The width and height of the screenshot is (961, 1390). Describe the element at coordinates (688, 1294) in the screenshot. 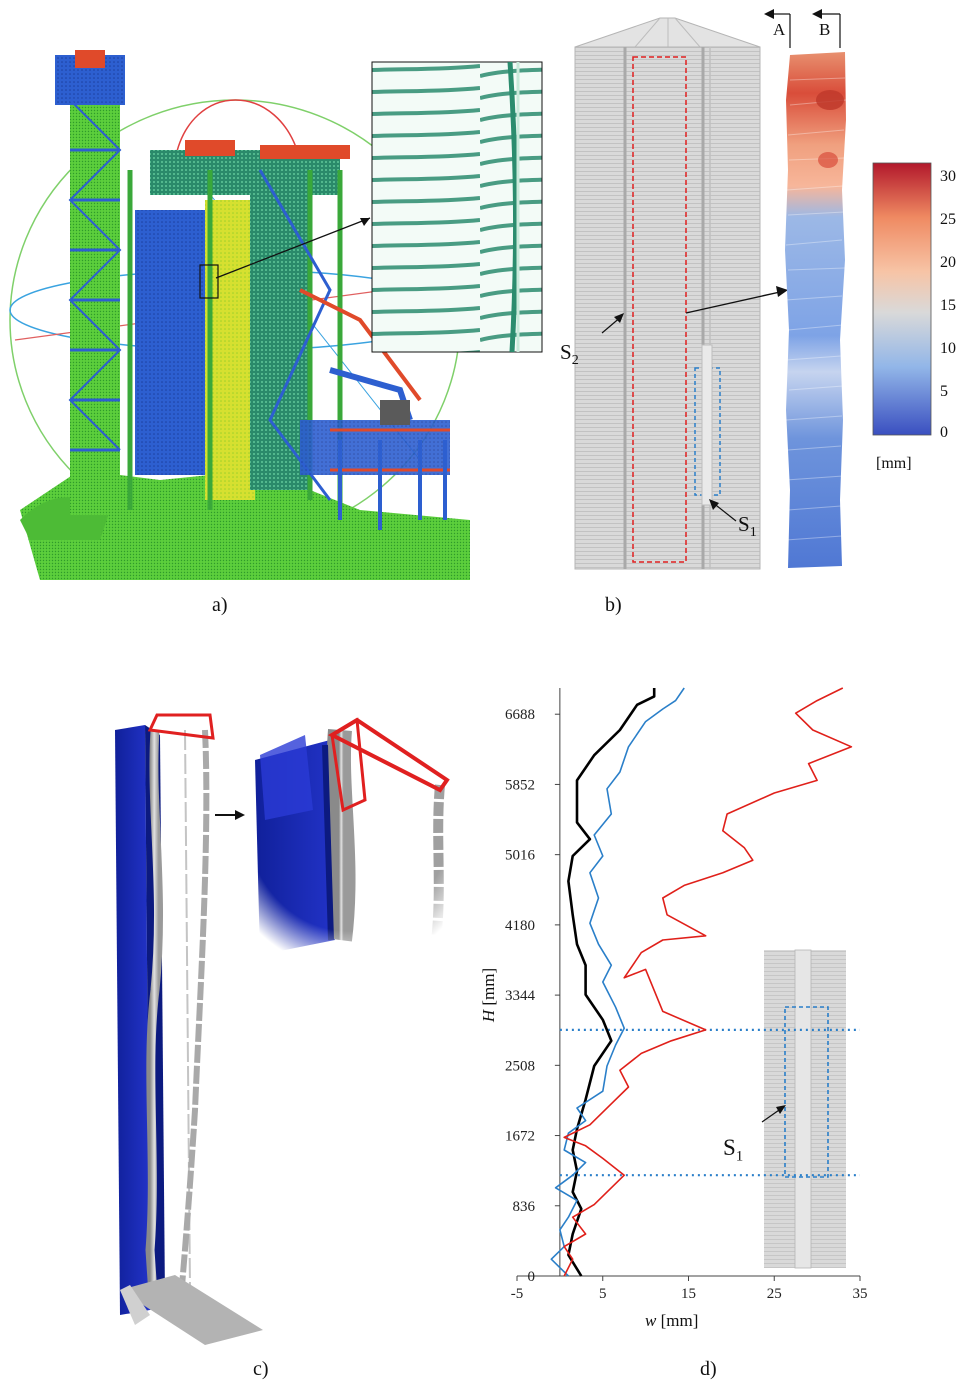

I see `x-tick-label: 15` at that location.